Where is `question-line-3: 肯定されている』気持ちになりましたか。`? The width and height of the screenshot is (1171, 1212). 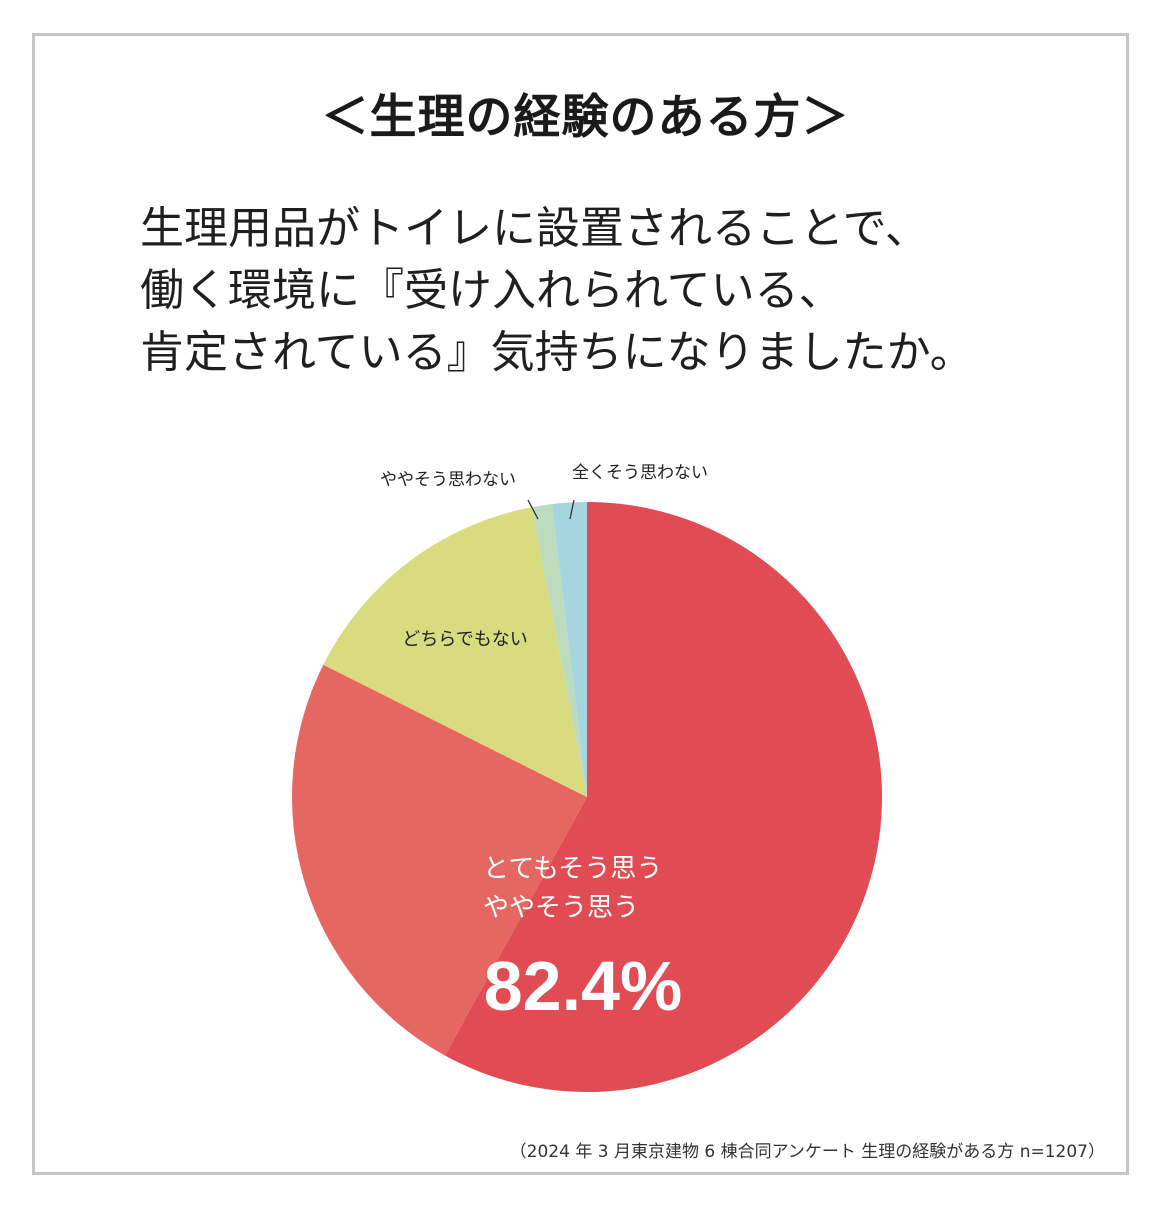 question-line-3: 肯定されている』気持ちになりましたか。 is located at coordinates (557, 352).